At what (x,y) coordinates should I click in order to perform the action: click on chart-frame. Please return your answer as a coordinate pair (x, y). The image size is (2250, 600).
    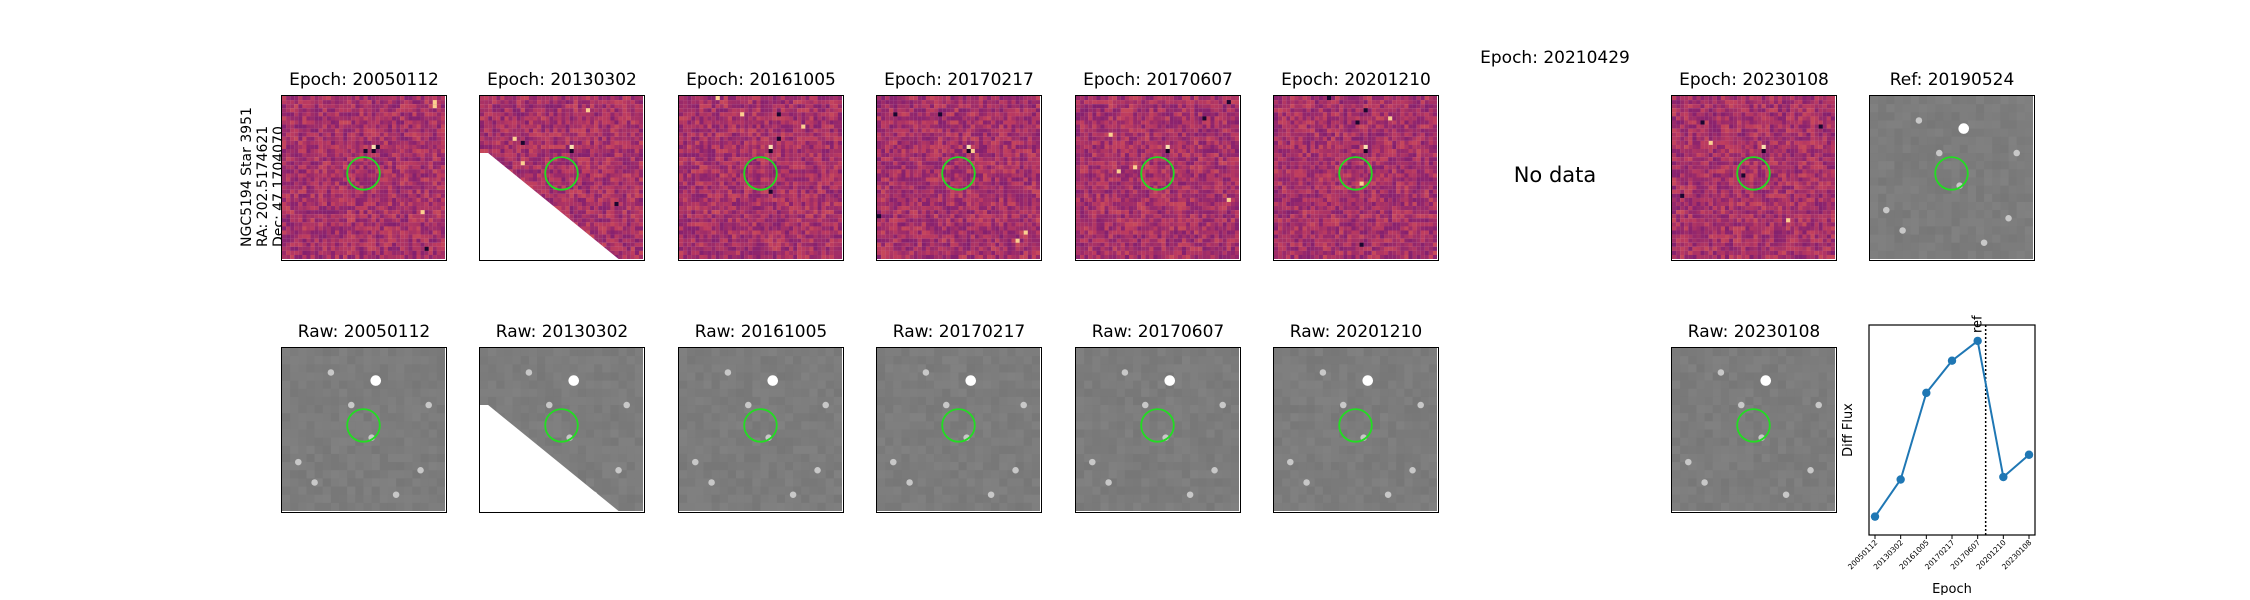
    Looking at the image, I should click on (1952, 430).